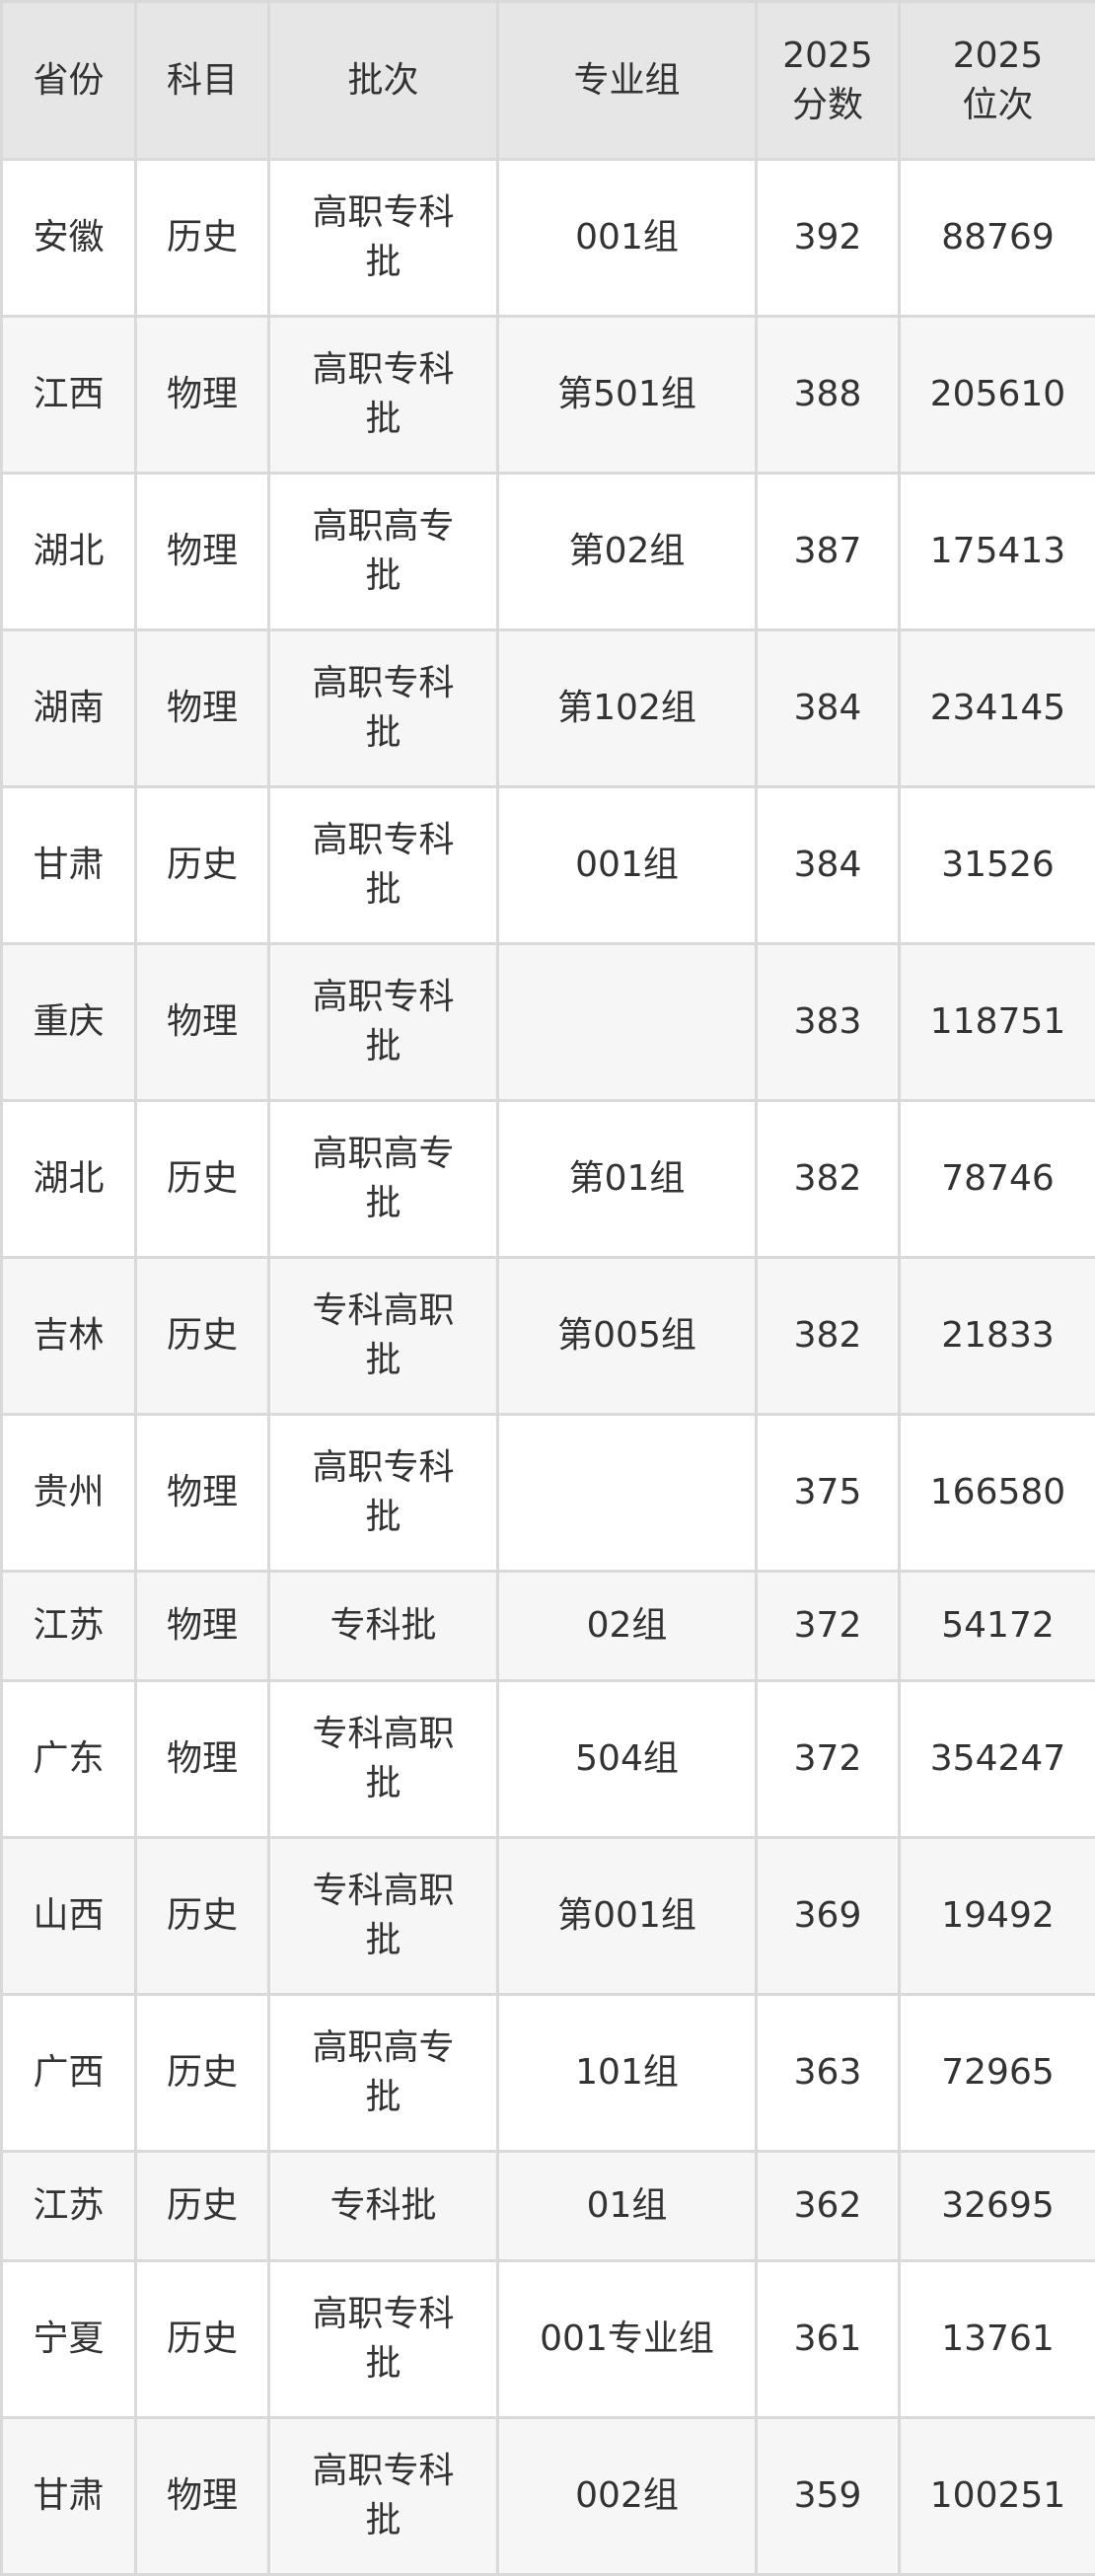  Describe the element at coordinates (628, 552) in the screenshot. I see `cell-group: 第02组` at that location.